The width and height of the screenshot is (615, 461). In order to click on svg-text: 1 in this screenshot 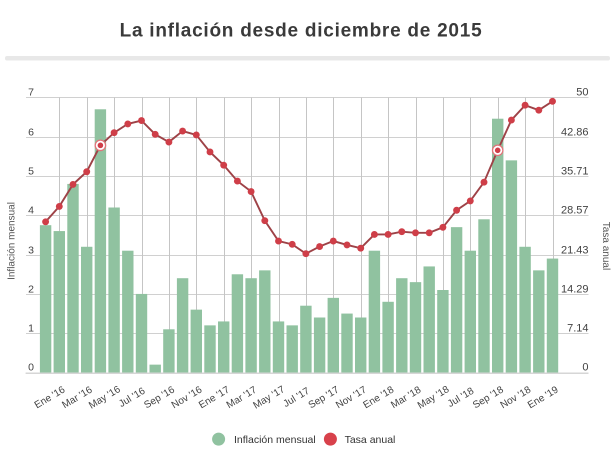, I will do `click(31, 329)`.